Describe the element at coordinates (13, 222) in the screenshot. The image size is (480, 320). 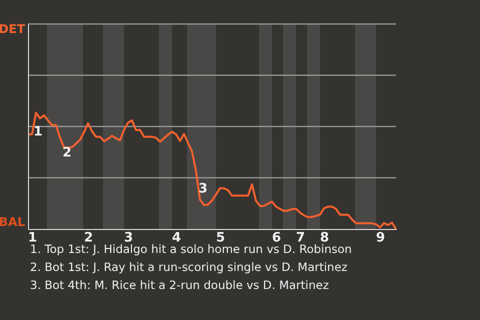
I see `text: BAL` at that location.